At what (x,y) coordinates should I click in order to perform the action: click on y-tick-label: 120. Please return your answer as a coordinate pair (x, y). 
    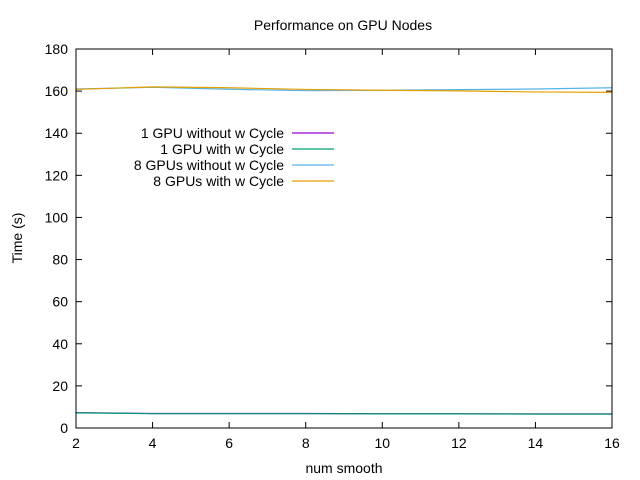
    Looking at the image, I should click on (57, 175).